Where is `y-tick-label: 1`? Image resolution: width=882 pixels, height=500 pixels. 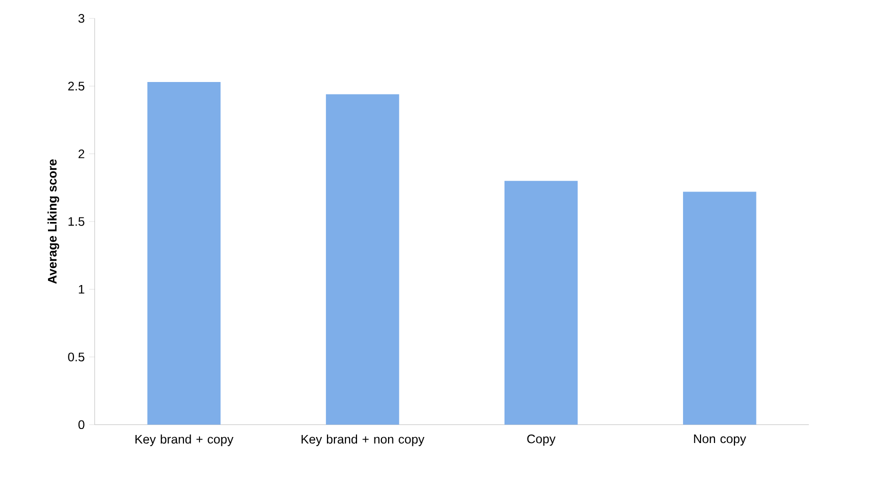 y-tick-label: 1 is located at coordinates (81, 289).